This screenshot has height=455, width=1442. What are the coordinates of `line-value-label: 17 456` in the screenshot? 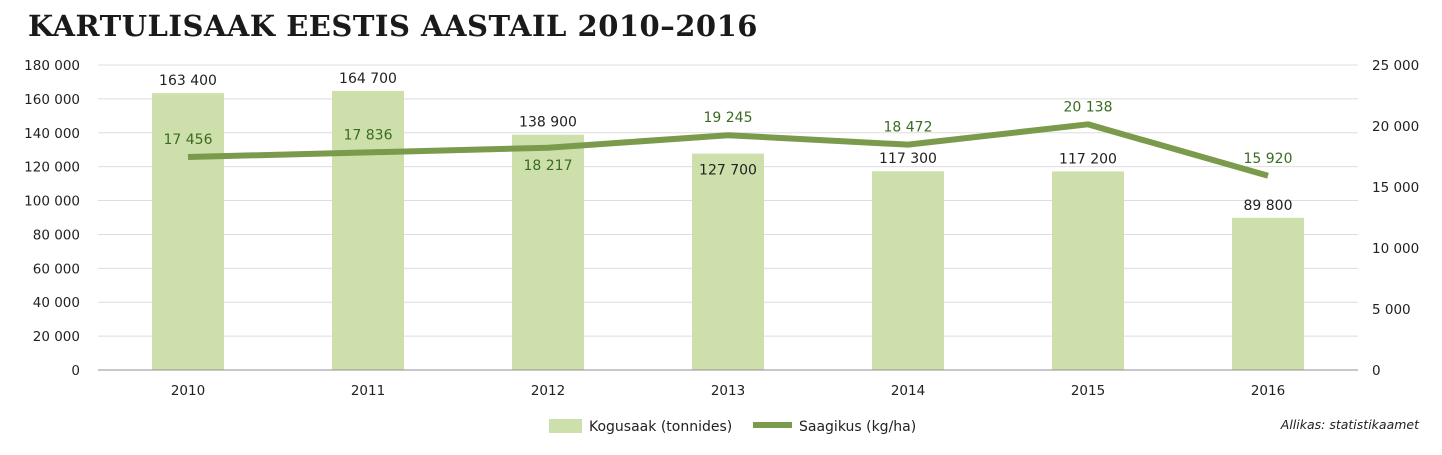 It's located at (188, 140).